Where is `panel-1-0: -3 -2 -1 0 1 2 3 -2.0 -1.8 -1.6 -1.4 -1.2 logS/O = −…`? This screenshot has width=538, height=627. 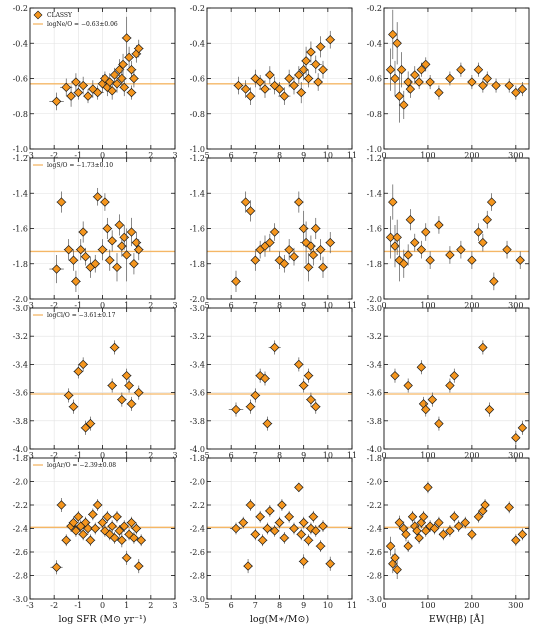
panel-1-0: -3 -2 -1 0 1 2 3 -2.0 -1.8 -1.6 -1.4 -1.2 logS/O = −… is located at coordinates (95, 232).